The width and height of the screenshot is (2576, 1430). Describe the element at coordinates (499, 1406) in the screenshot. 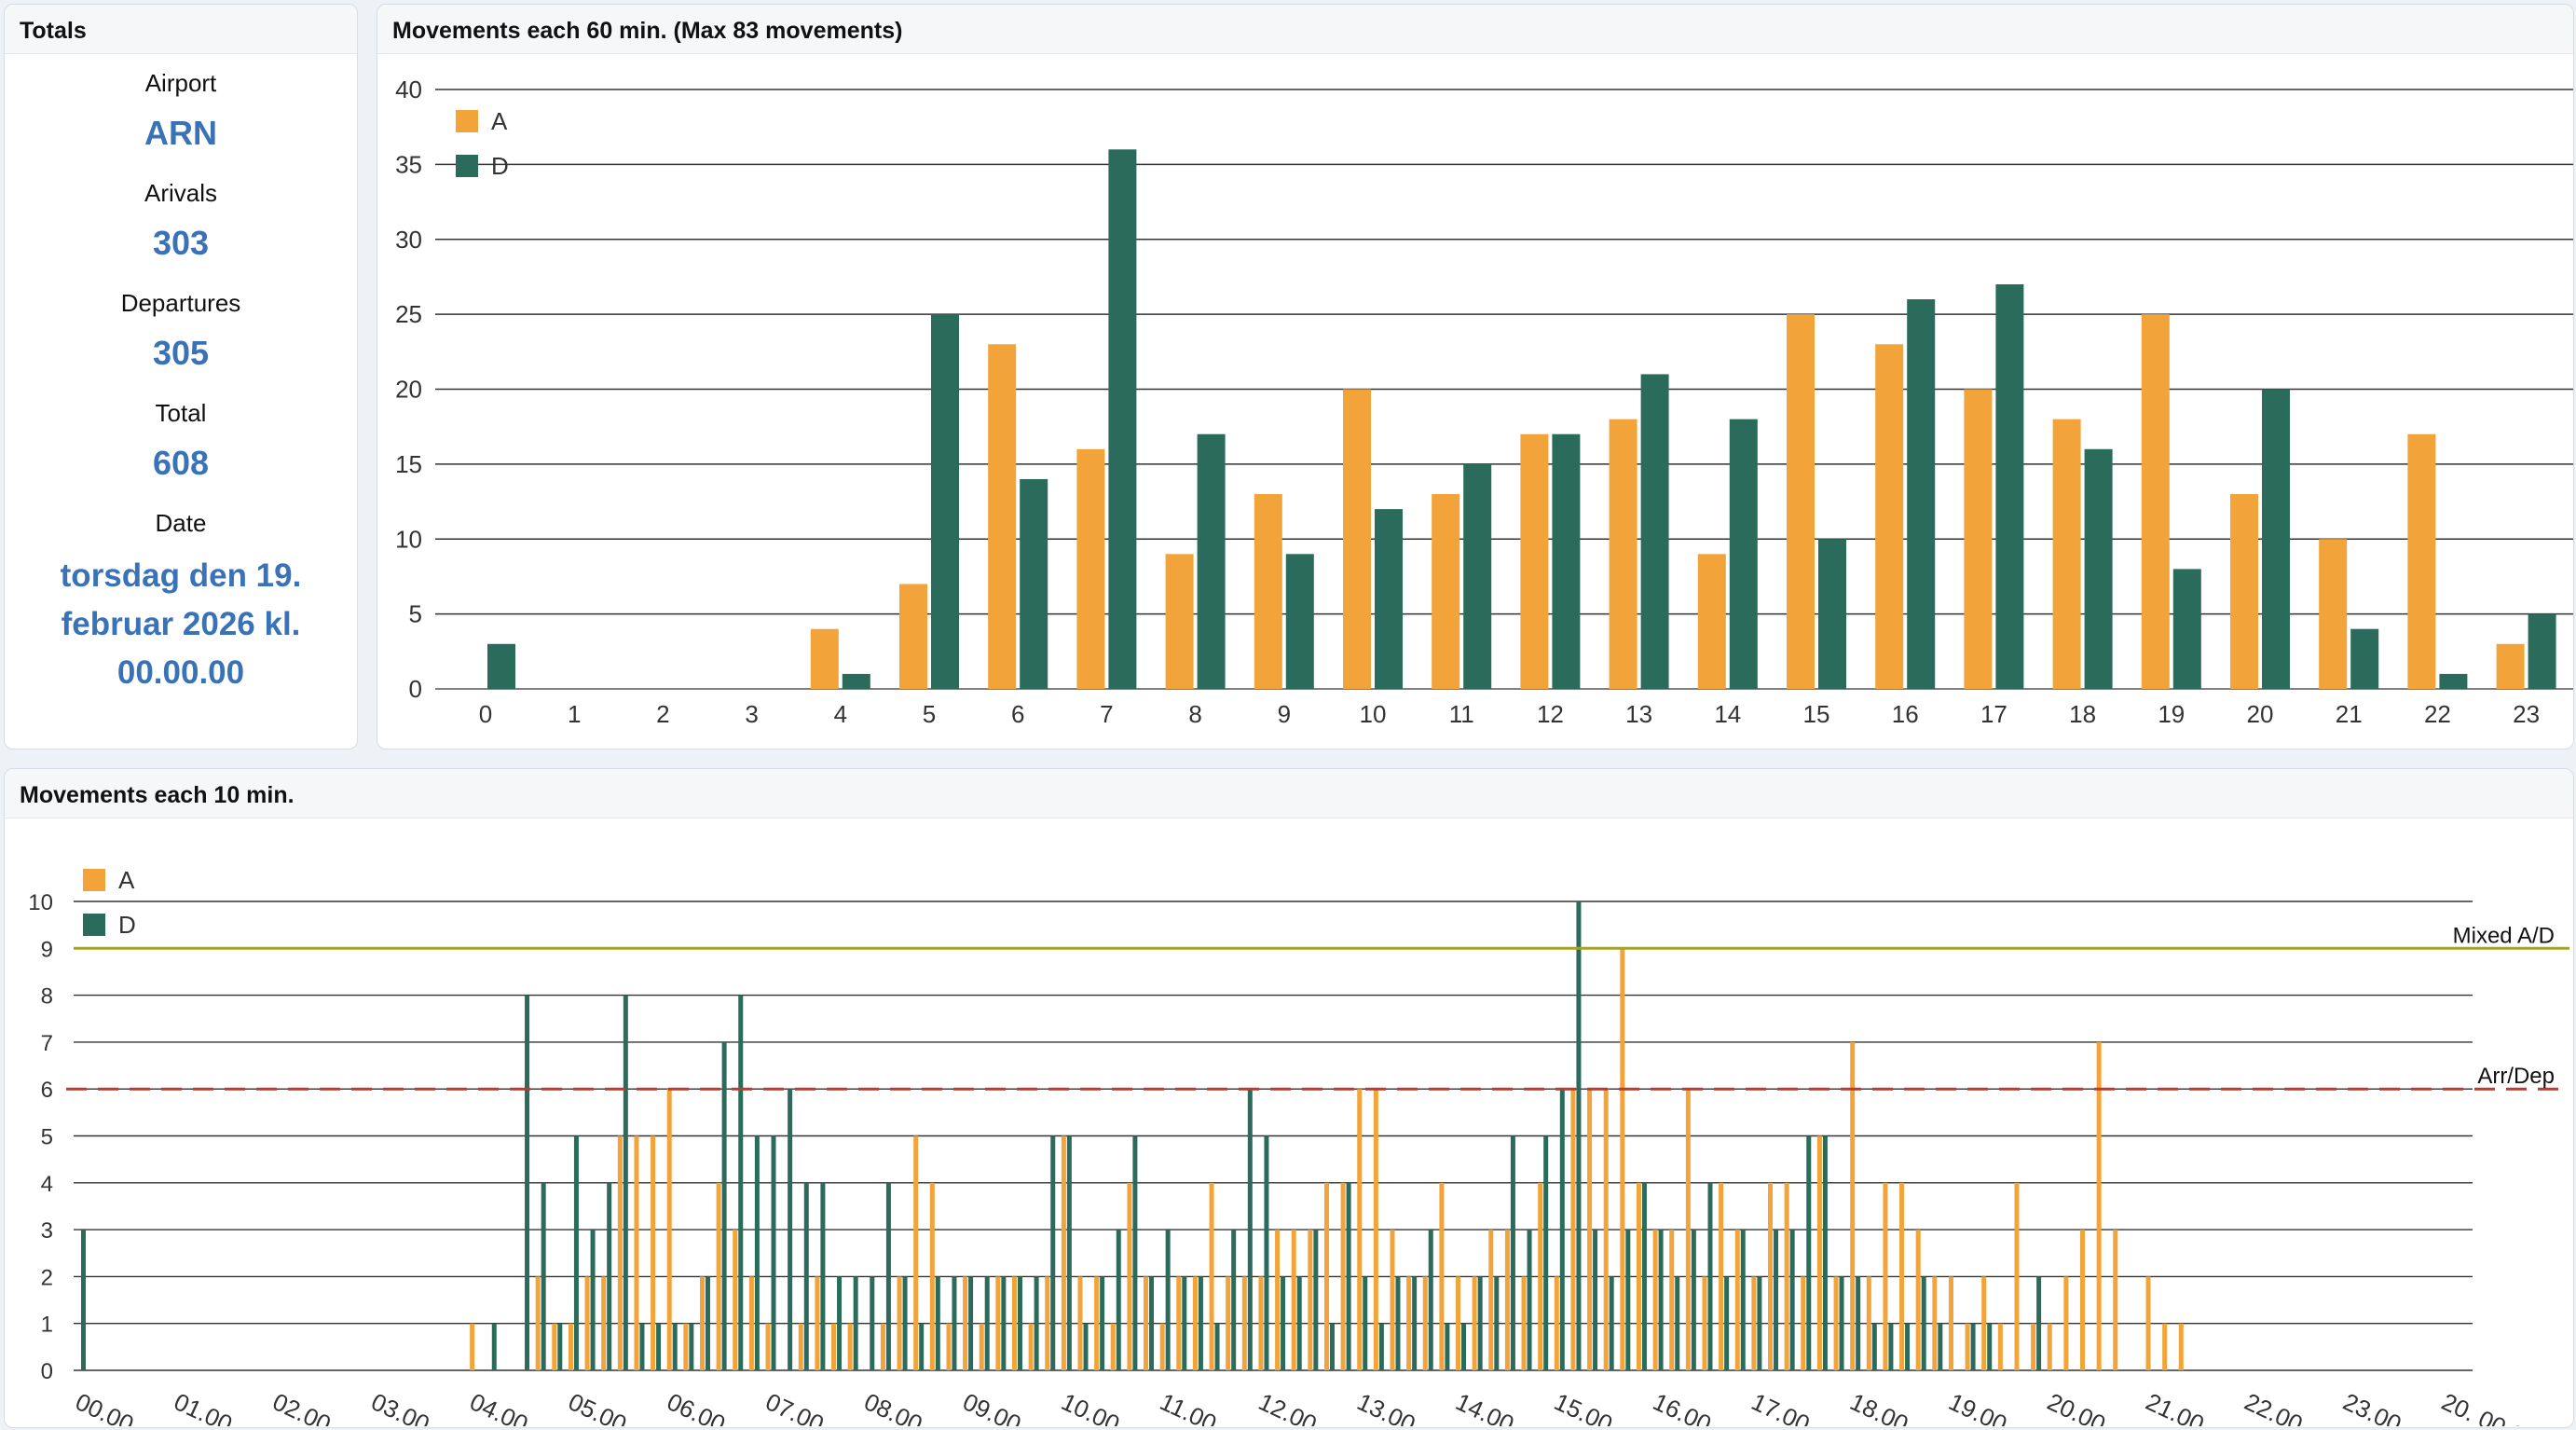

I see `x-tick-label: 04.00` at that location.